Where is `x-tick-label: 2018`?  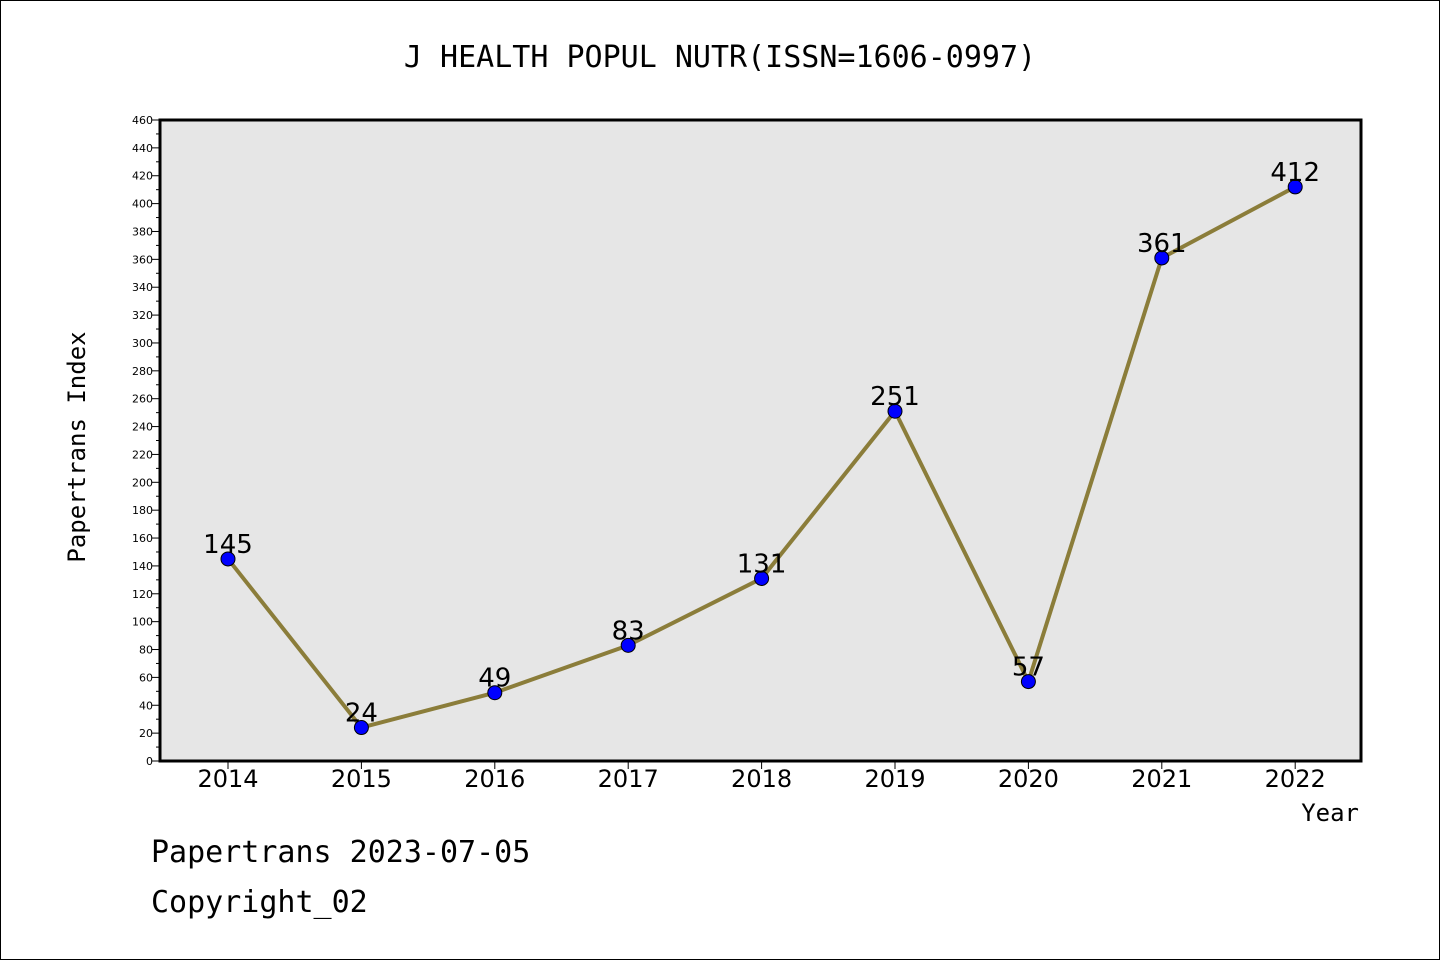 x-tick-label: 2018 is located at coordinates (761, 779).